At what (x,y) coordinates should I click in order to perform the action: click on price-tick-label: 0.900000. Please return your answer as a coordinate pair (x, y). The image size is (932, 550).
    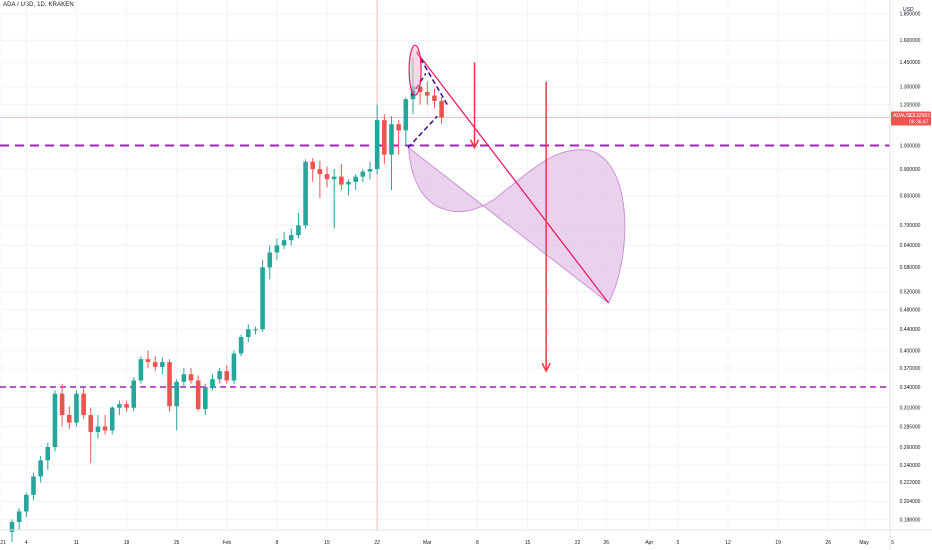
    Looking at the image, I should click on (910, 170).